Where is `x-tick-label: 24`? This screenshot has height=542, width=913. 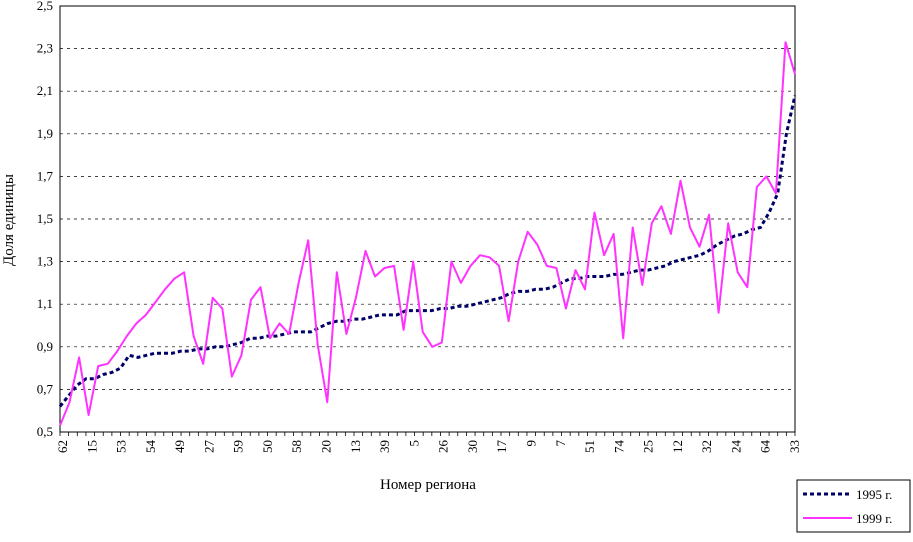
x-tick-label: 24 is located at coordinates (735, 447).